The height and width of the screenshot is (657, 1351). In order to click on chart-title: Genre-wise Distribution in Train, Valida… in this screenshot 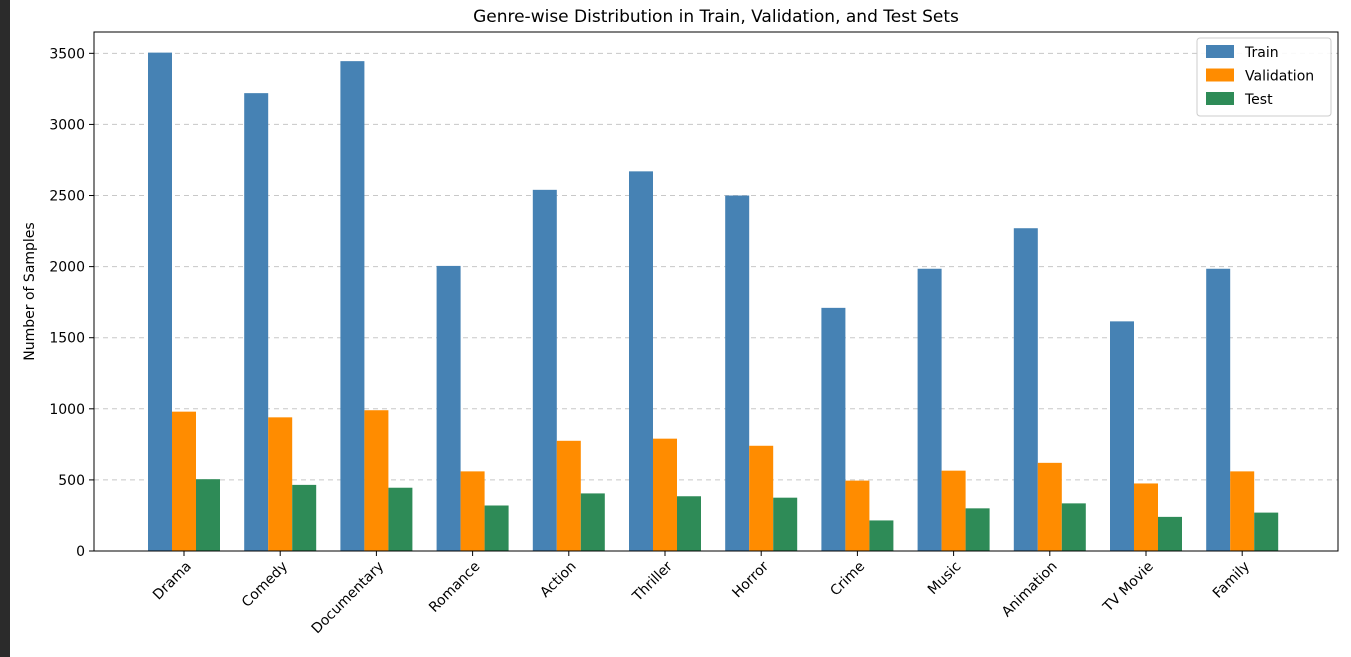, I will do `click(716, 17)`.